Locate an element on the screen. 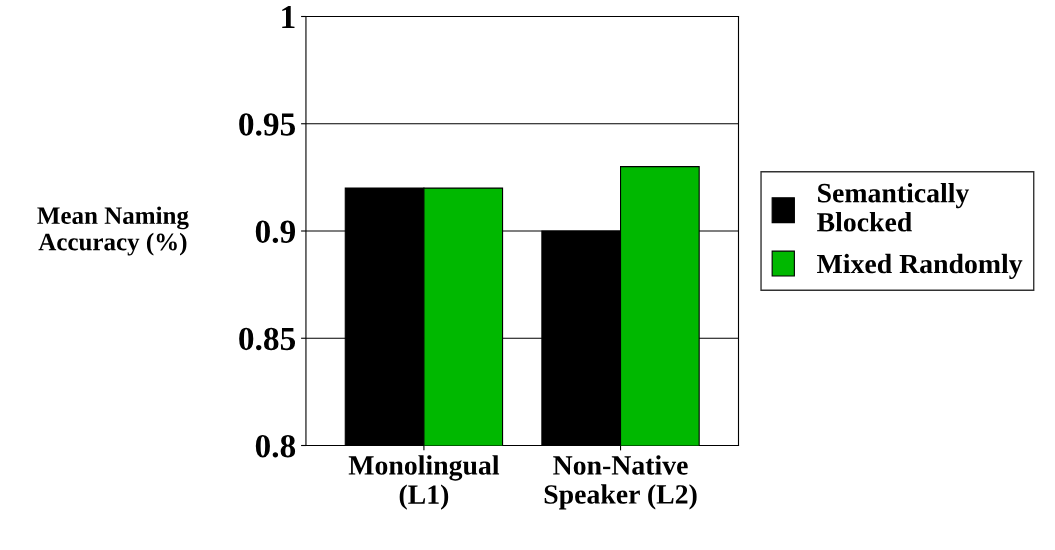 The height and width of the screenshot is (550, 1055). legend-label: Semantically Blocked is located at coordinates (893, 207).